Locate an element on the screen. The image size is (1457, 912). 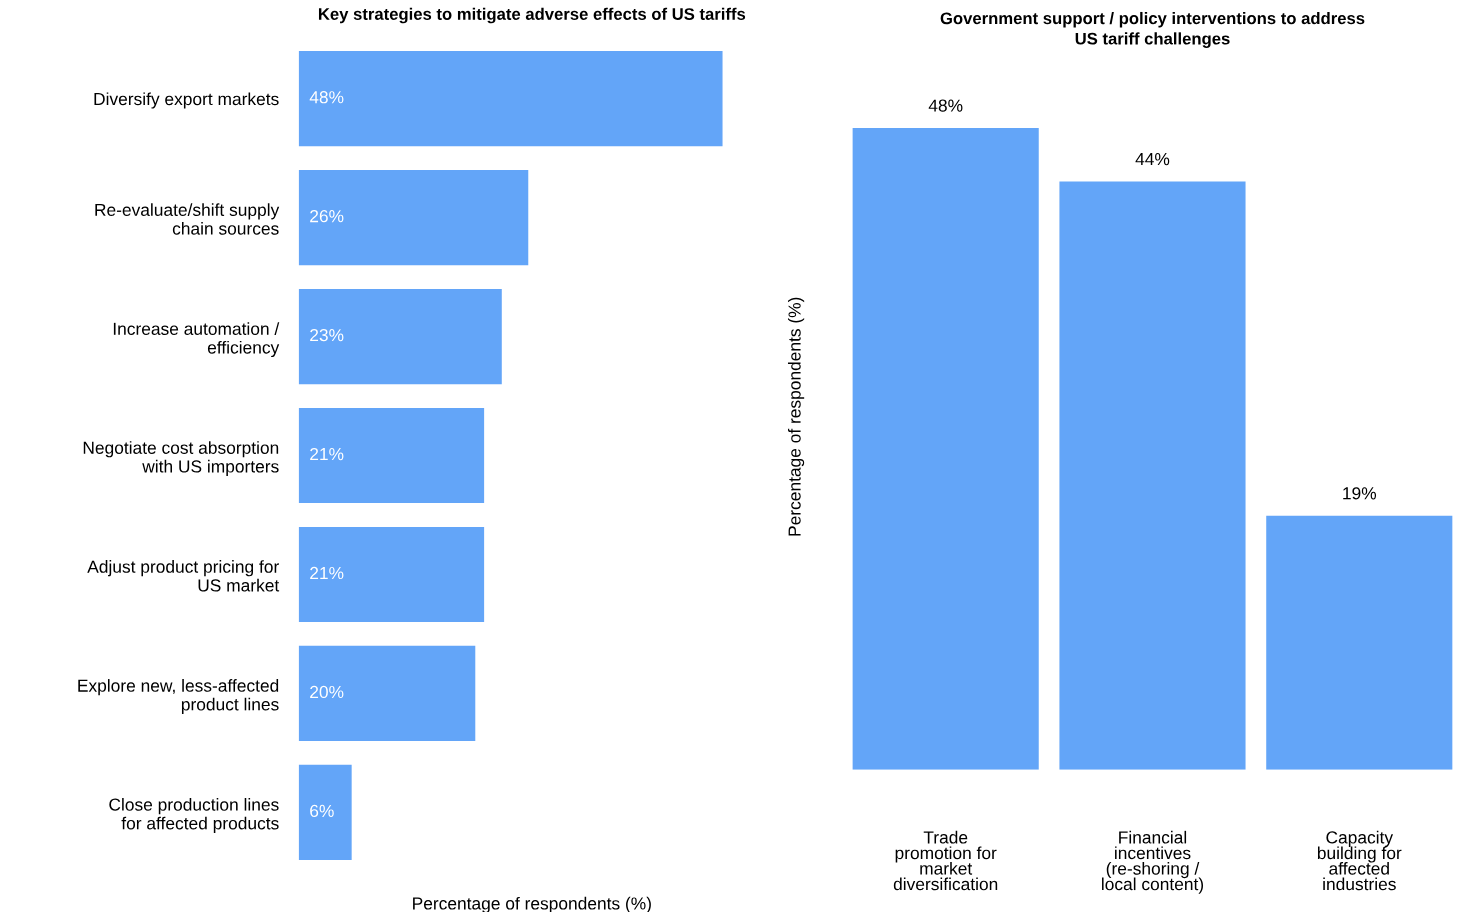
data-label: 23% is located at coordinates (327, 335).